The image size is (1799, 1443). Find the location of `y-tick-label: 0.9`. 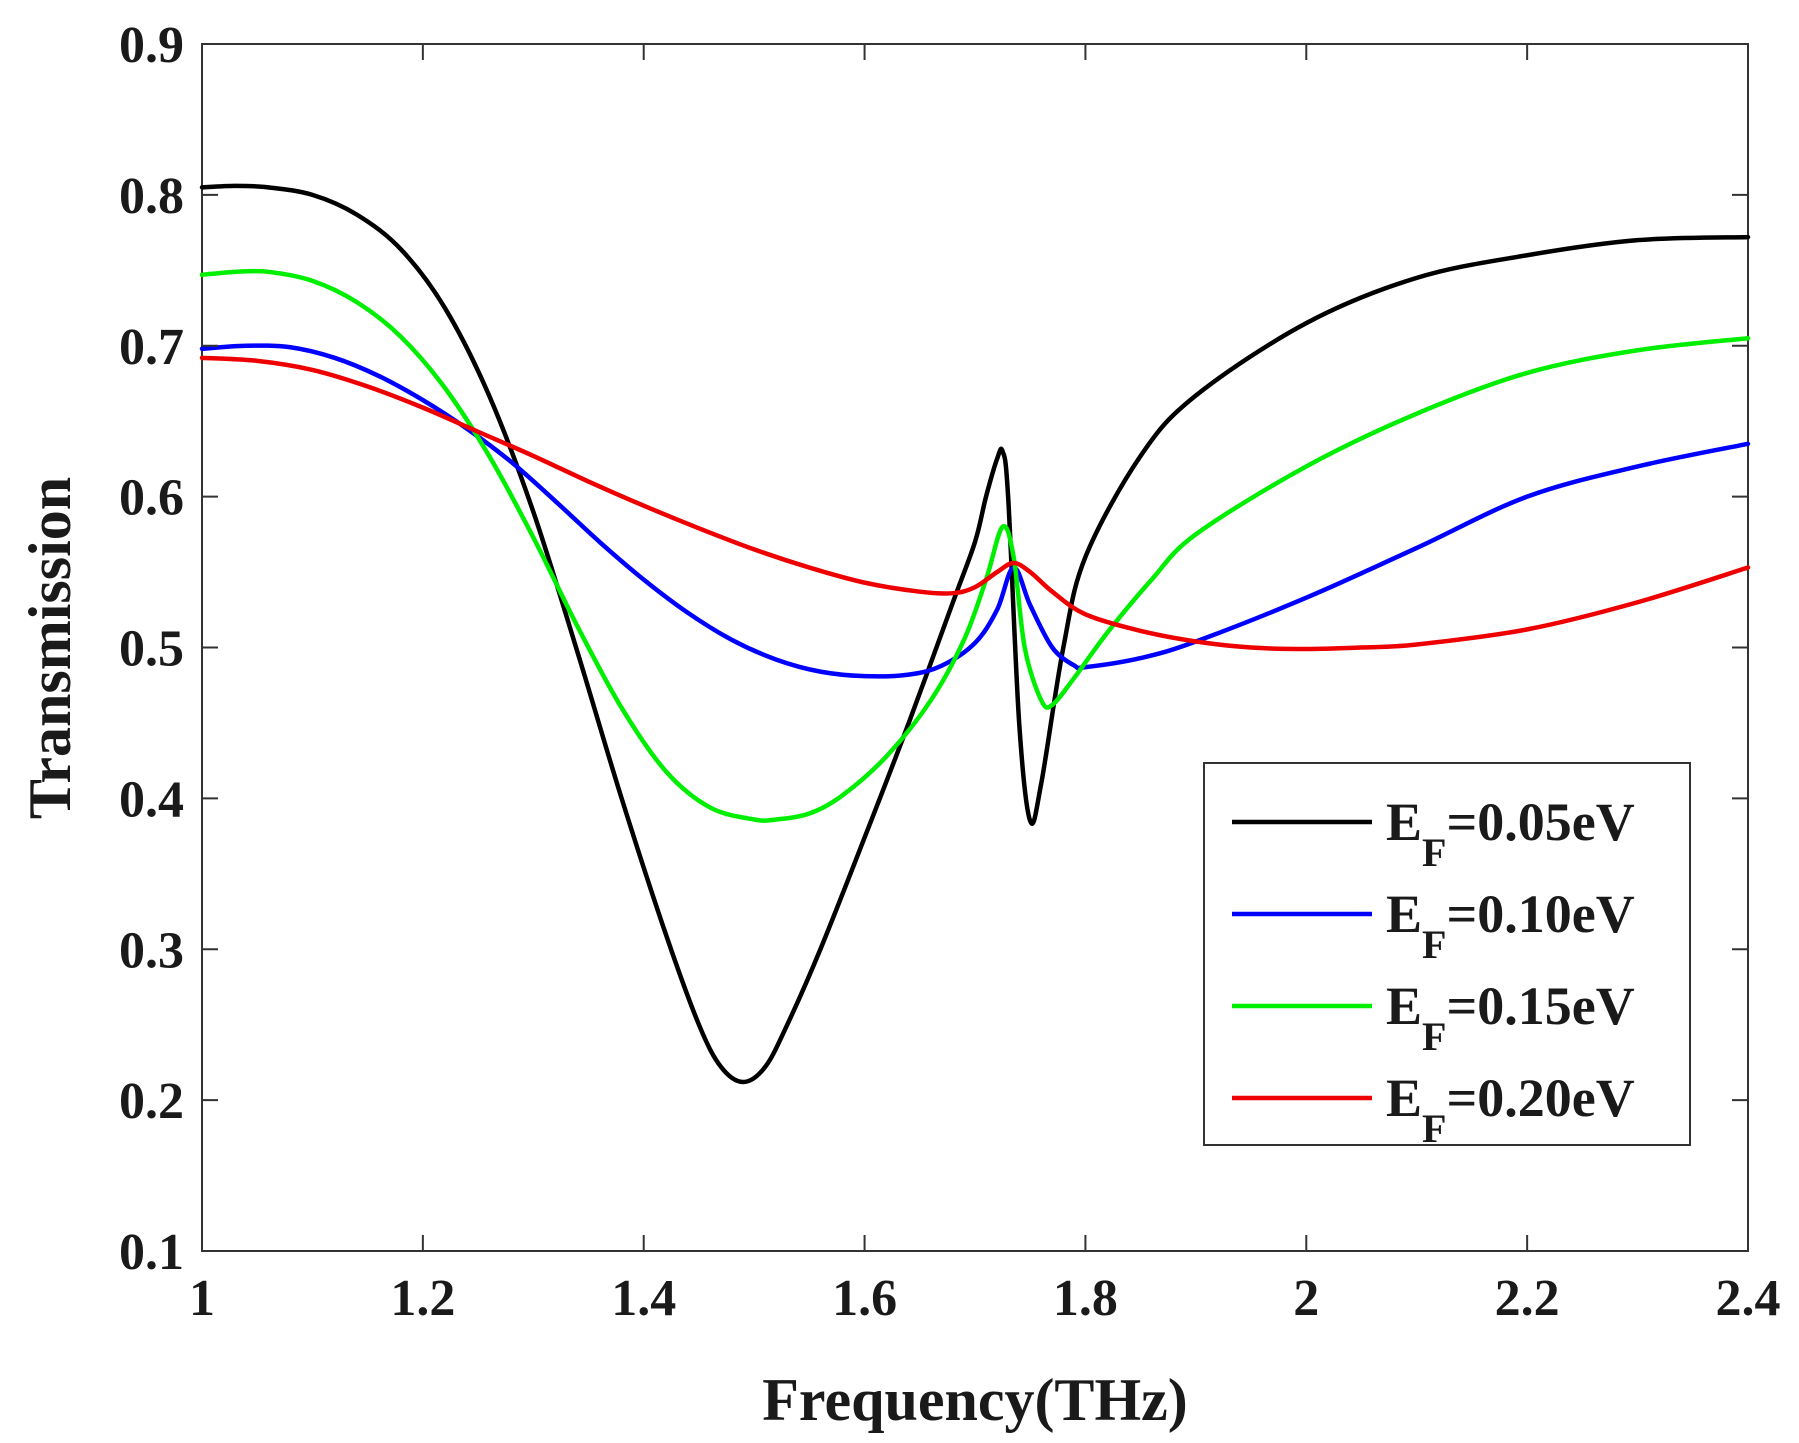

y-tick-label: 0.9 is located at coordinates (151, 45).